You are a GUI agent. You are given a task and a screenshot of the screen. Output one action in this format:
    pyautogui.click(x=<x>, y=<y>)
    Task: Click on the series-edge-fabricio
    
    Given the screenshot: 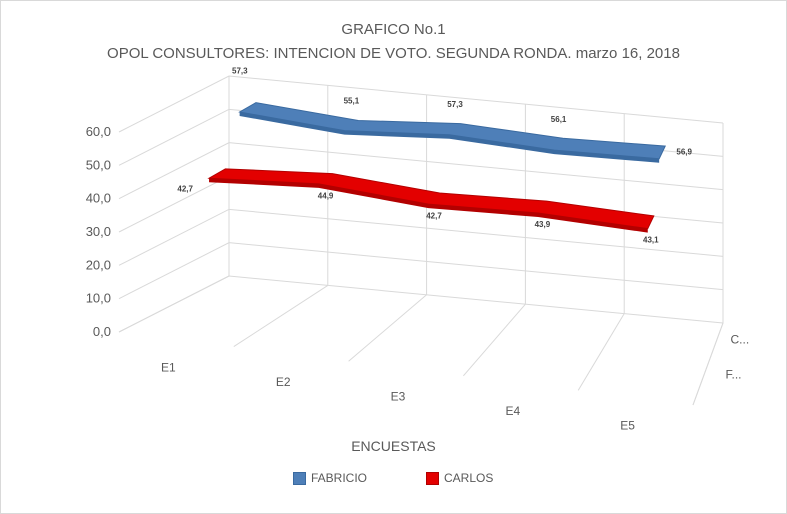 What is the action you would take?
    pyautogui.click(x=449, y=137)
    